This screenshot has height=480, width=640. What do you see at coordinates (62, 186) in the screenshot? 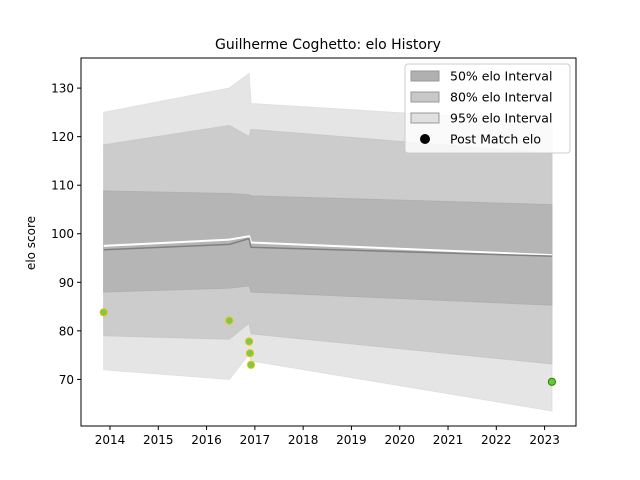
I see `y-tick-label: 110` at bounding box center [62, 186].